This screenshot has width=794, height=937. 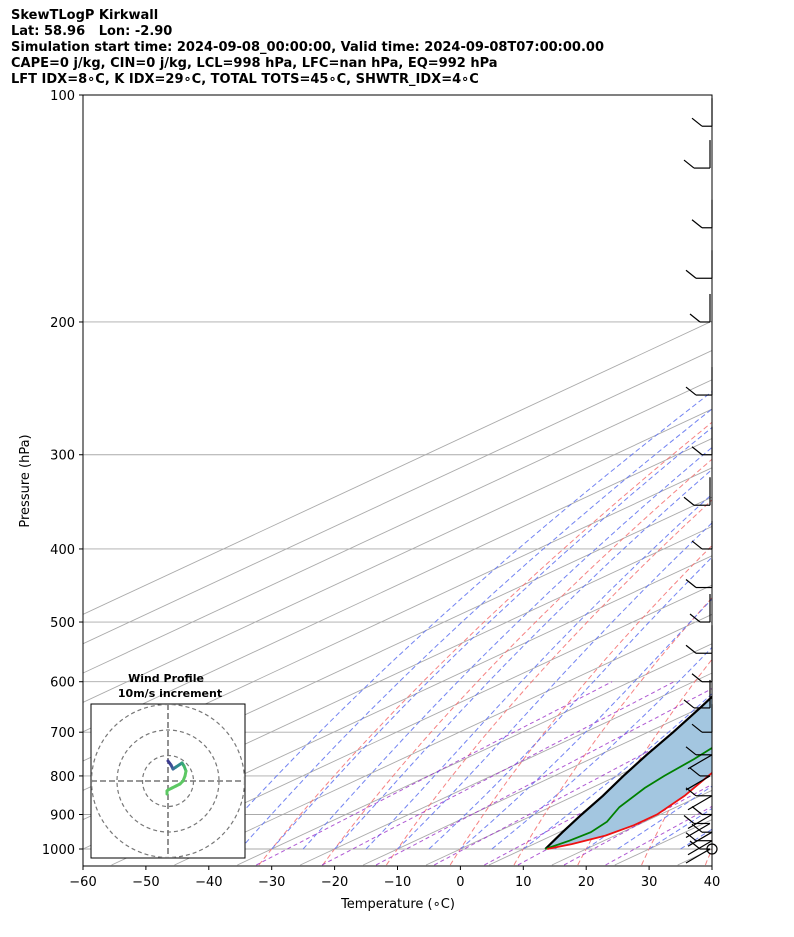 What do you see at coordinates (62, 777) in the screenshot?
I see `y-tick-label: 800` at bounding box center [62, 777].